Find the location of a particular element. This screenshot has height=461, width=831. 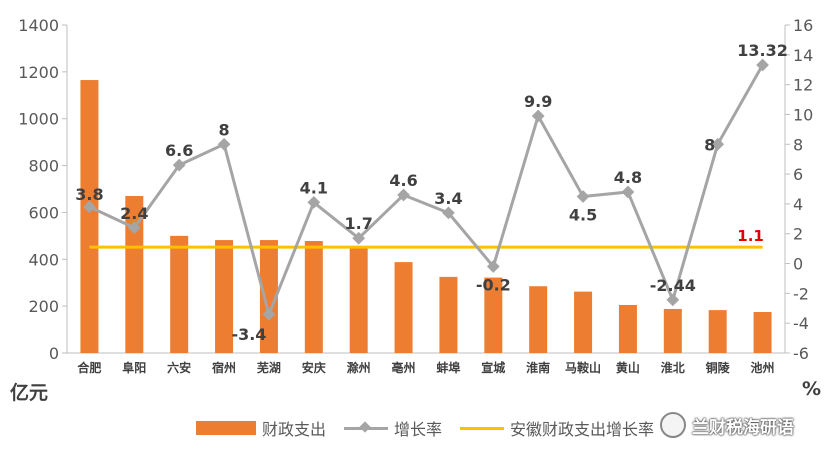

left-tick-label: 0 is located at coordinates (54, 353).